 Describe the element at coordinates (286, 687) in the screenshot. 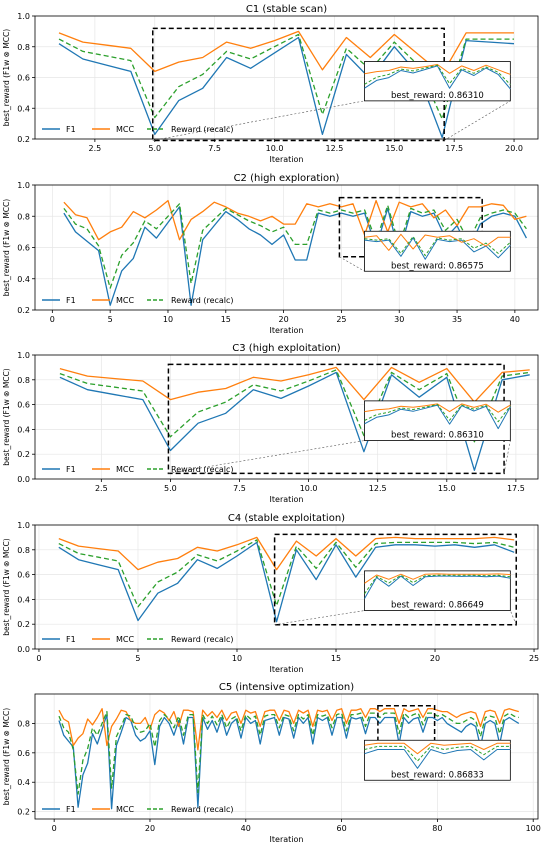

I see `chart-title: C5 (intensive optimization)` at that location.